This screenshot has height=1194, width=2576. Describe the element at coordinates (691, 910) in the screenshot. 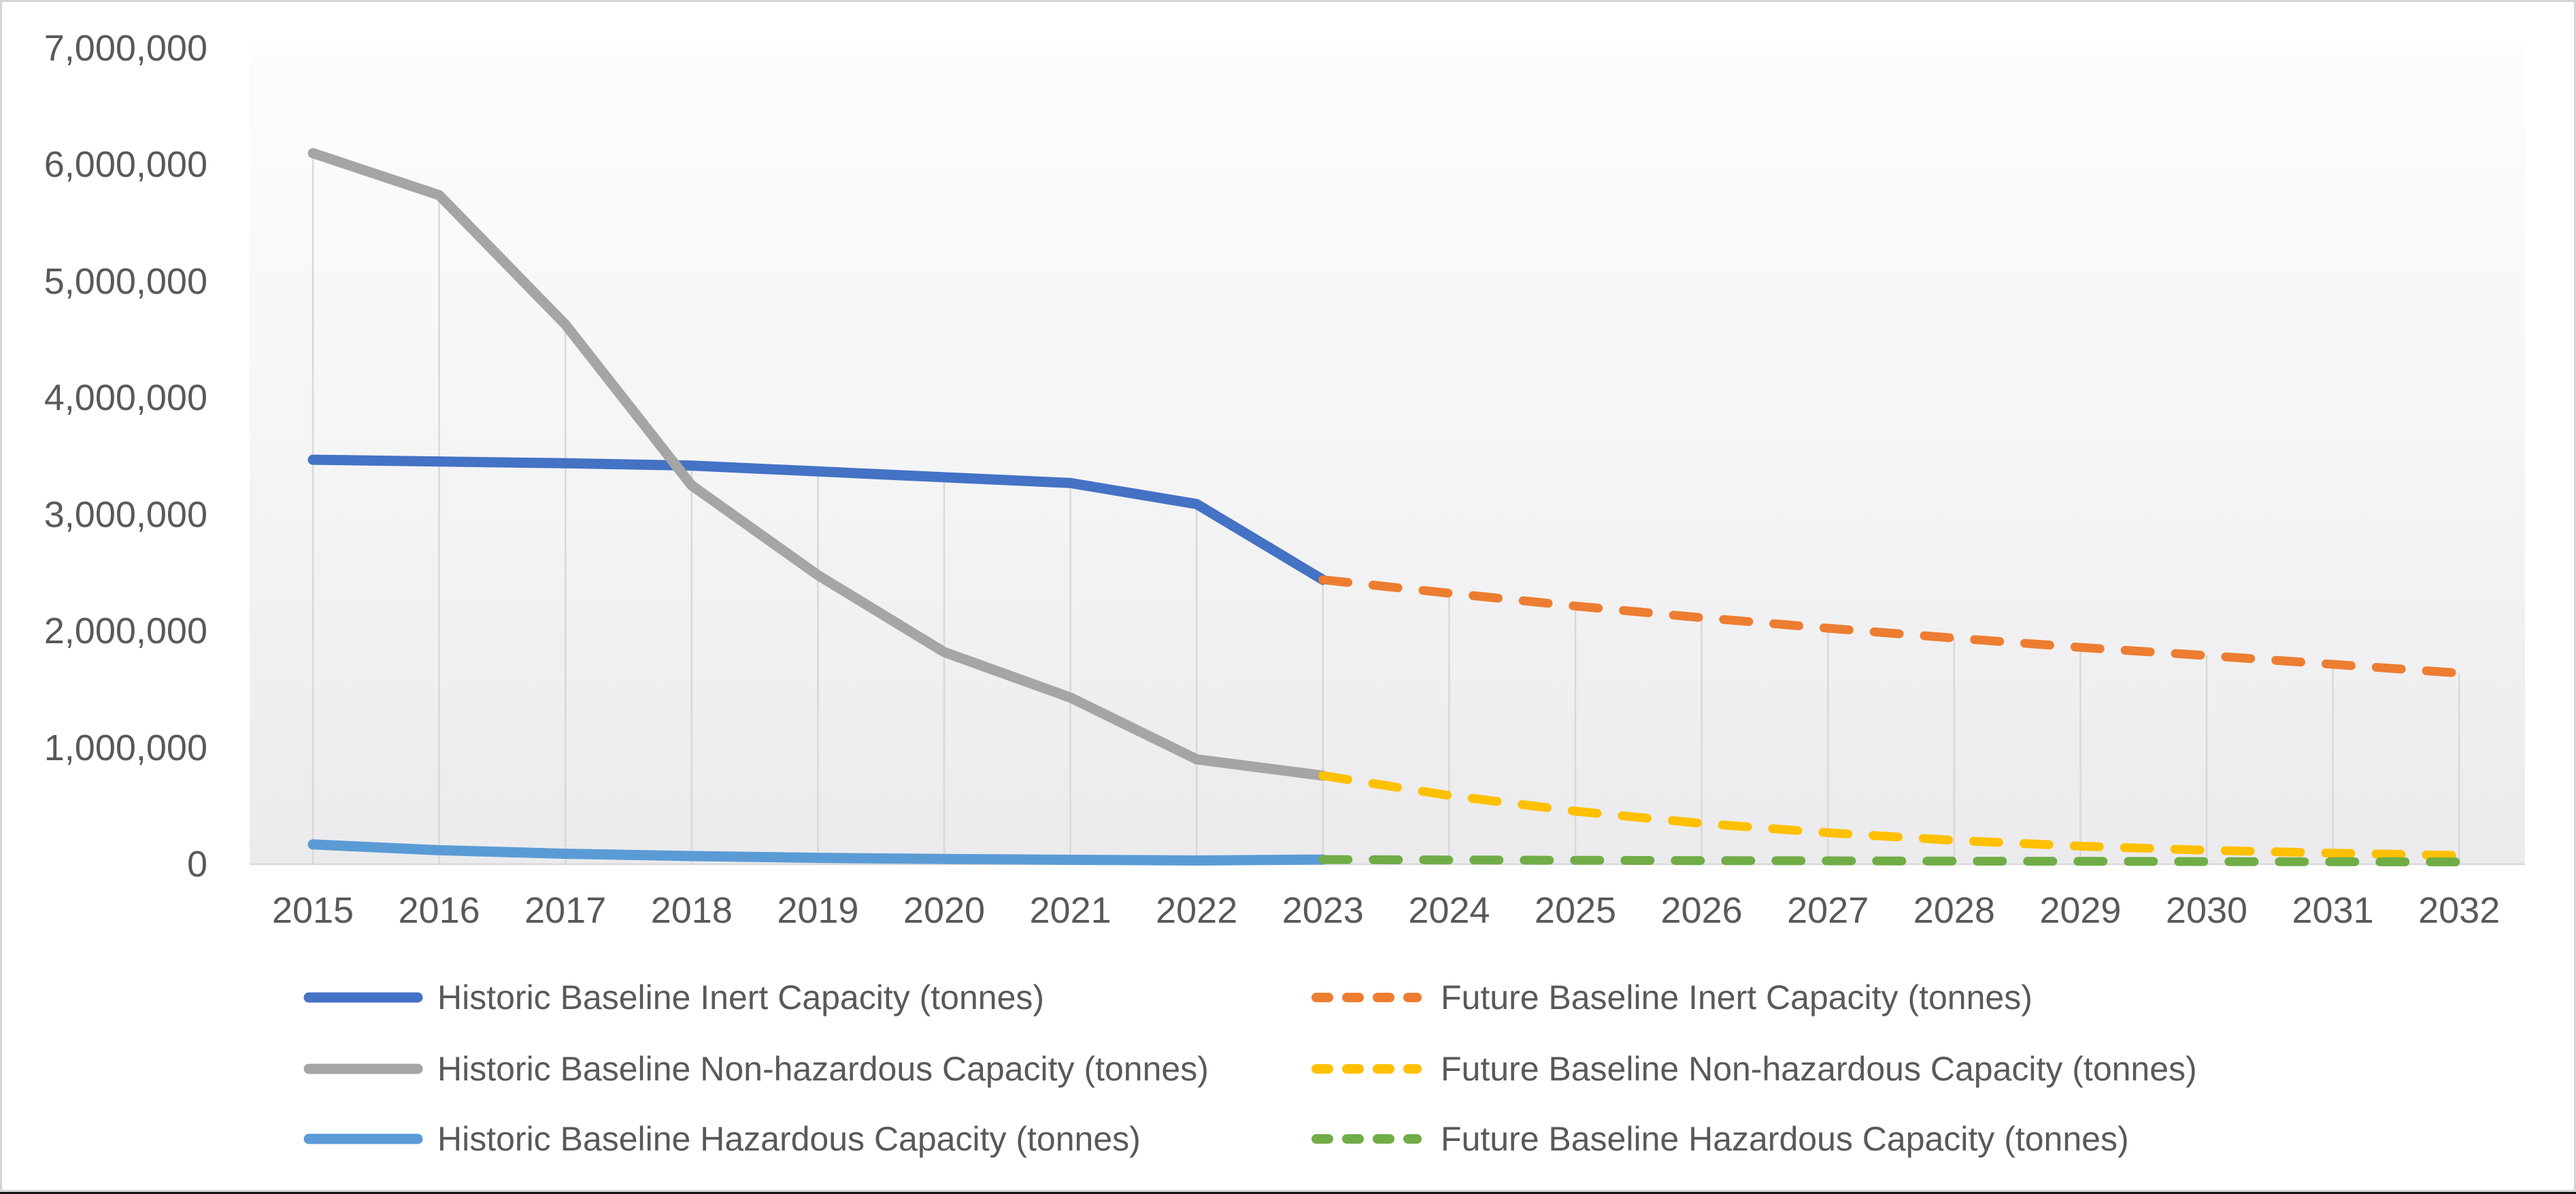

I see `x-tick-label: 2018` at that location.